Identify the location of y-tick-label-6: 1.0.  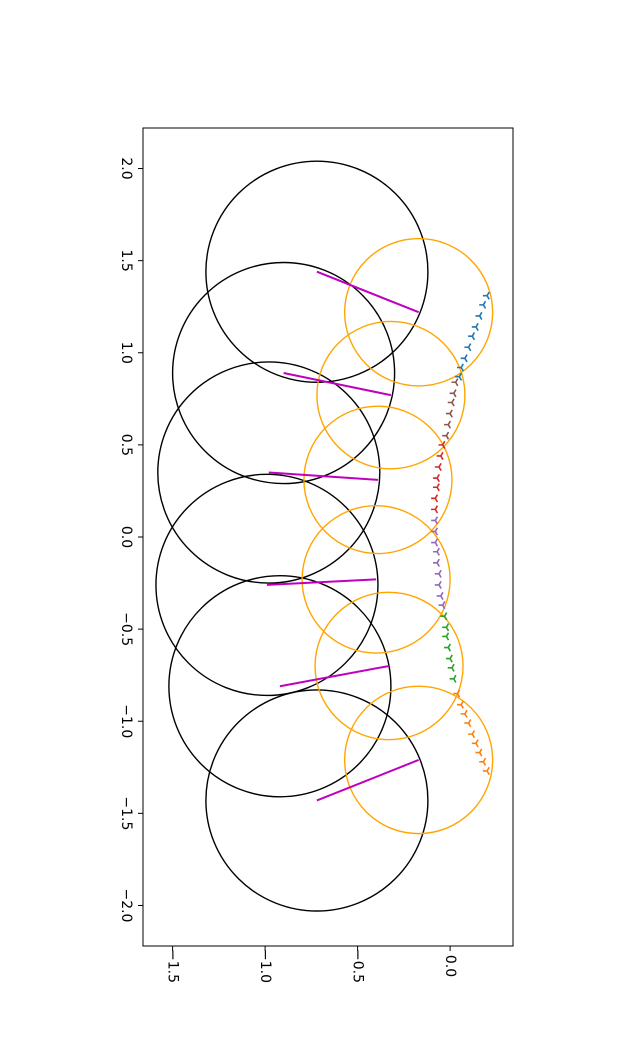
(126, 353).